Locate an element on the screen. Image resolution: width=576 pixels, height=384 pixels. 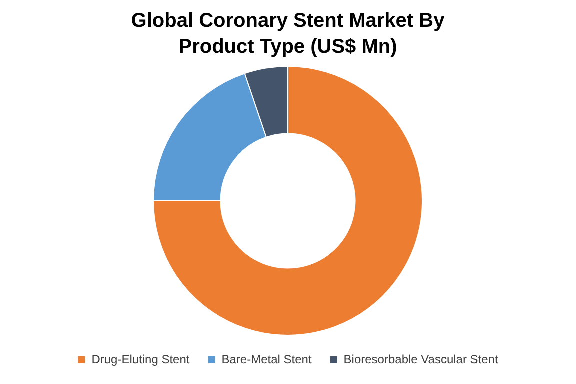
legend-label: Bare-Metal Stent is located at coordinates (267, 359).